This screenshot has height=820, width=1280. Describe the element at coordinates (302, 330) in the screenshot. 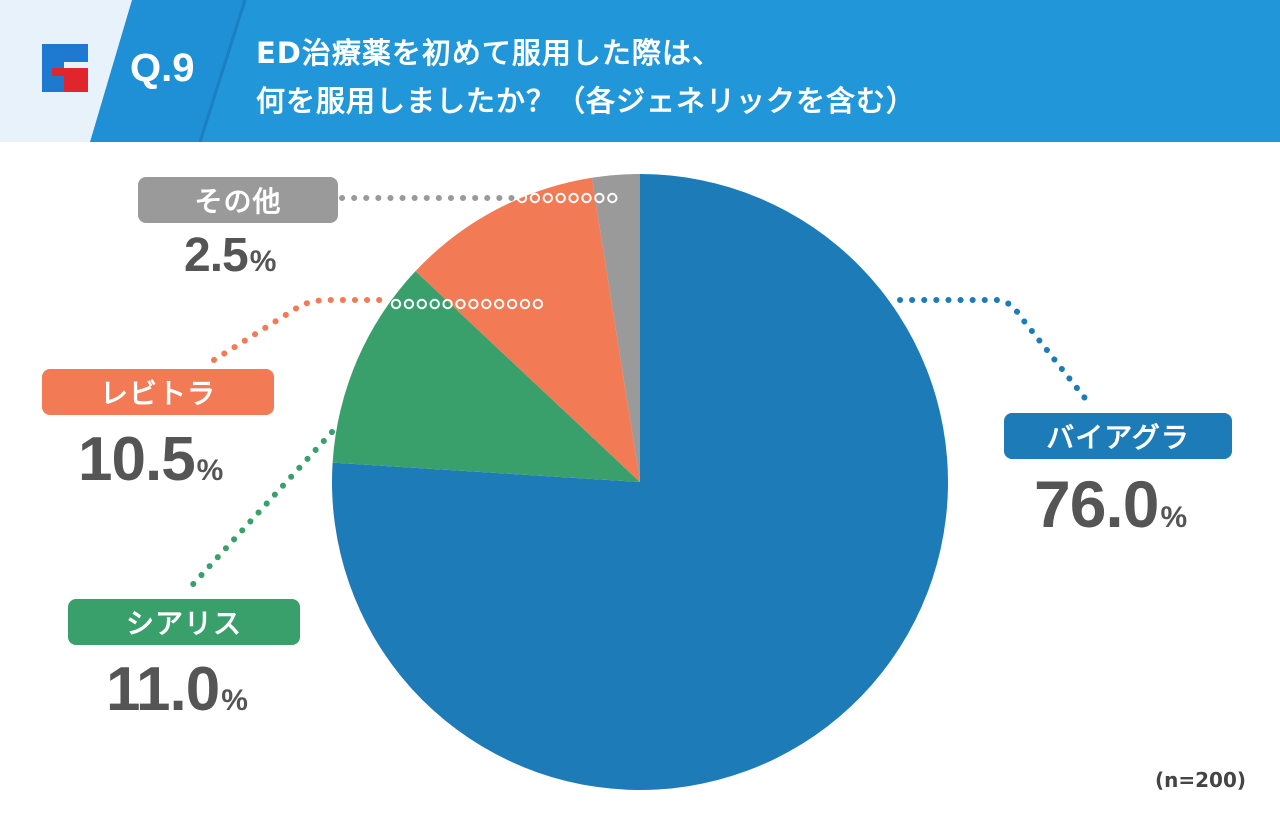

I see `leader-levitra` at that location.